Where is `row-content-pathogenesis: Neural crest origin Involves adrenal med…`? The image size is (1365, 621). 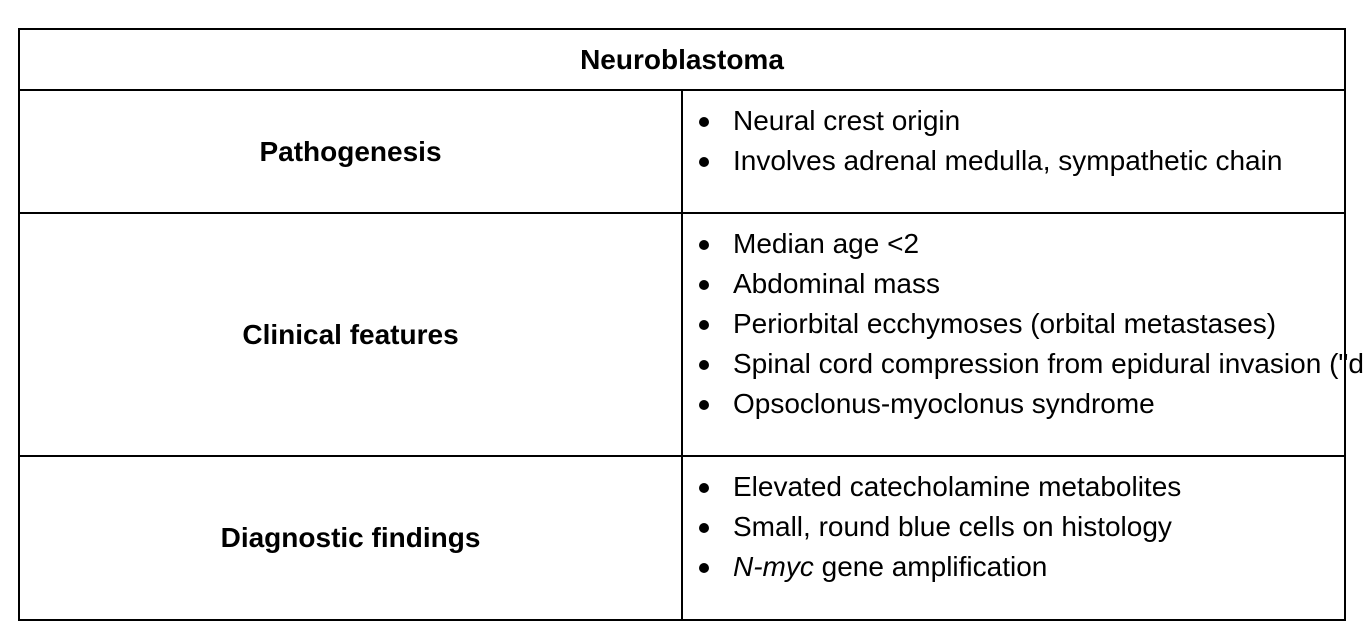
row-content-pathogenesis: Neural crest origin Involves adrenal med… is located at coordinates (1013, 151).